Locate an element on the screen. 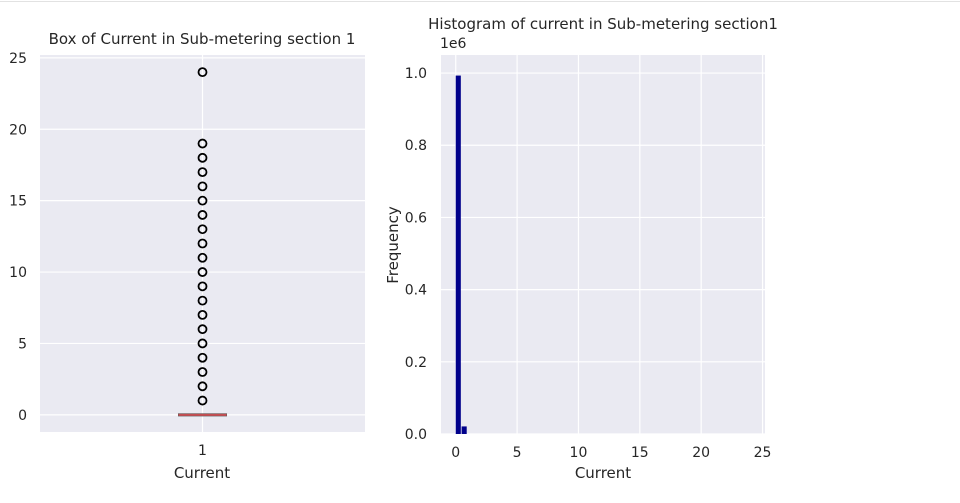 The image size is (960, 503). boxplot-xtick-labels: 1 is located at coordinates (202, 451).